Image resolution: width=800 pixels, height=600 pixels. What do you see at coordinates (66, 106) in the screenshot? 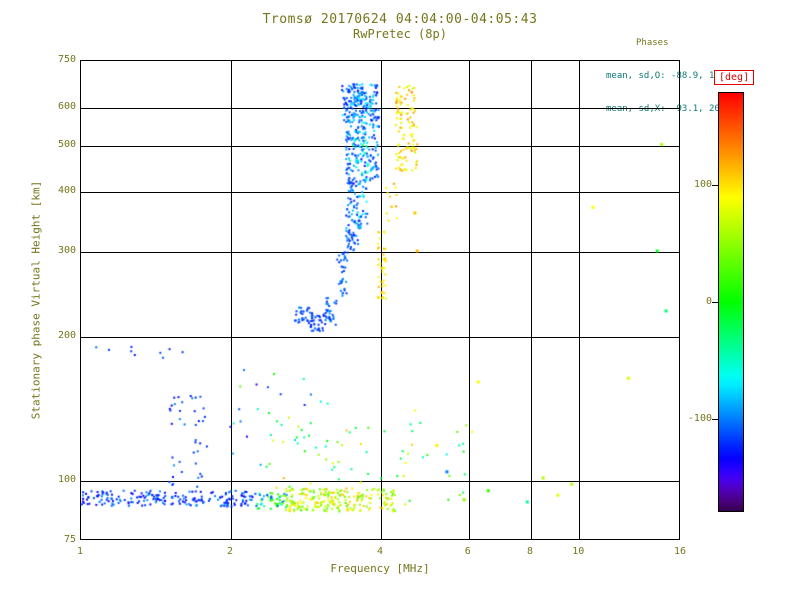
I see `y-tick-label: 600` at bounding box center [66, 106].